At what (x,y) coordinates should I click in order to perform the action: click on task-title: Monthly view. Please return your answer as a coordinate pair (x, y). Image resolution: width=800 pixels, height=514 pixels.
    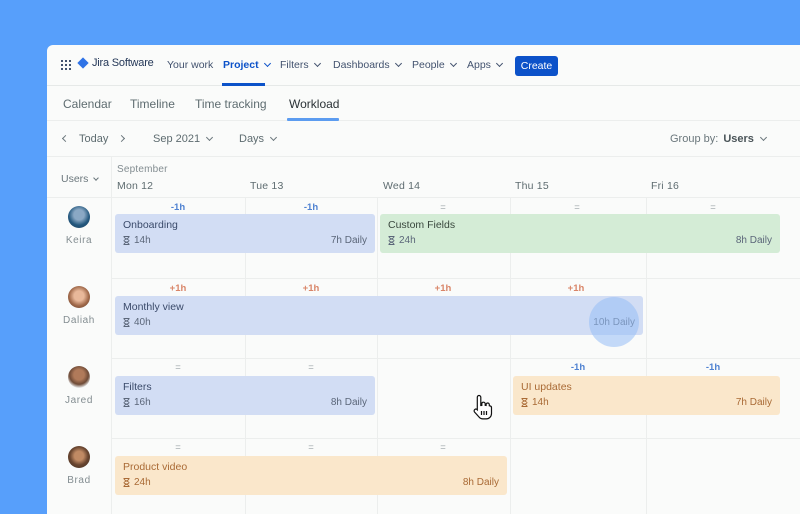
    Looking at the image, I should click on (153, 307).